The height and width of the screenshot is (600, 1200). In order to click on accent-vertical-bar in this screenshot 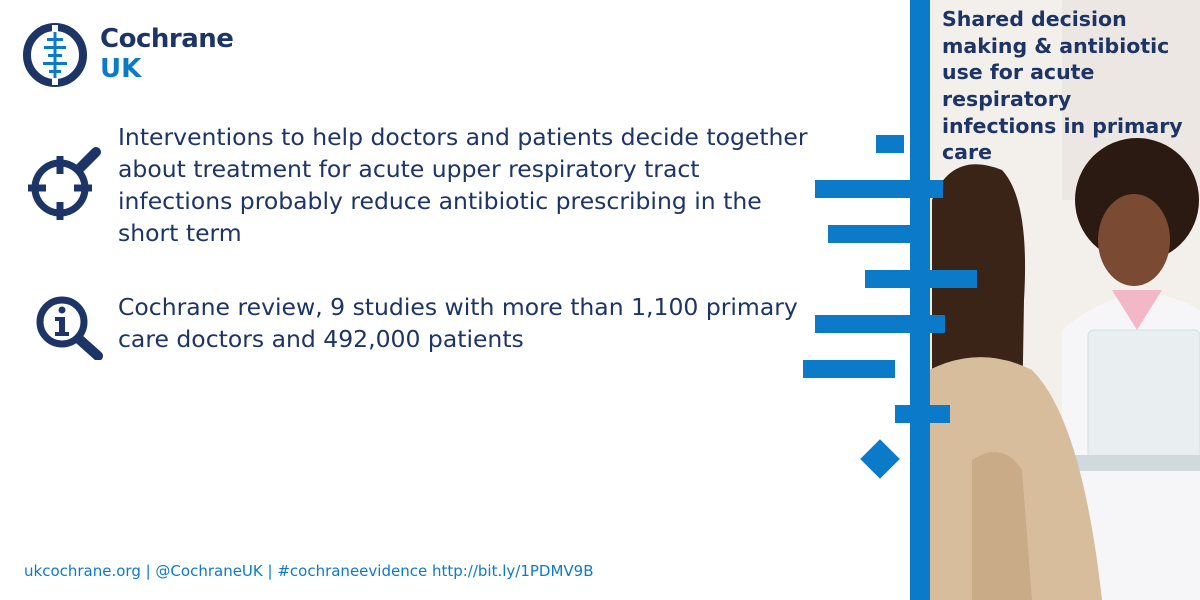, I will do `click(920, 300)`.